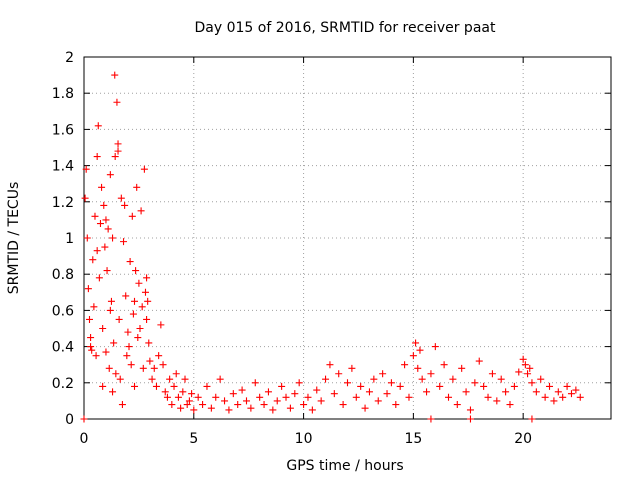  What do you see at coordinates (69, 58) in the screenshot?
I see `y-tick-label: 2` at bounding box center [69, 58].